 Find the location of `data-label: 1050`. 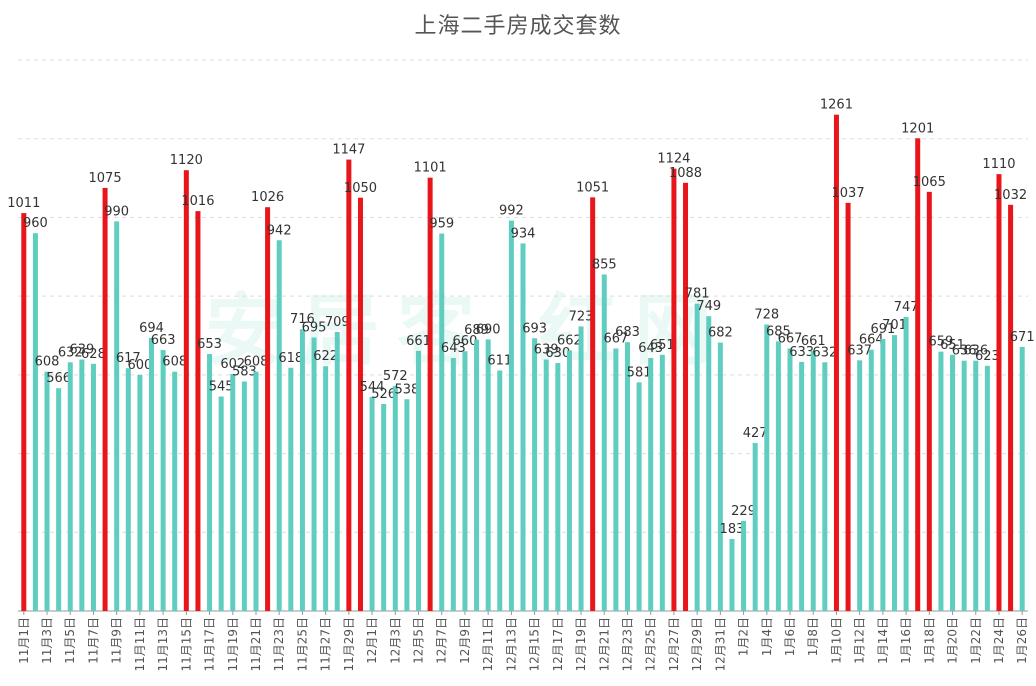

data-label: 1050 is located at coordinates (360, 188).